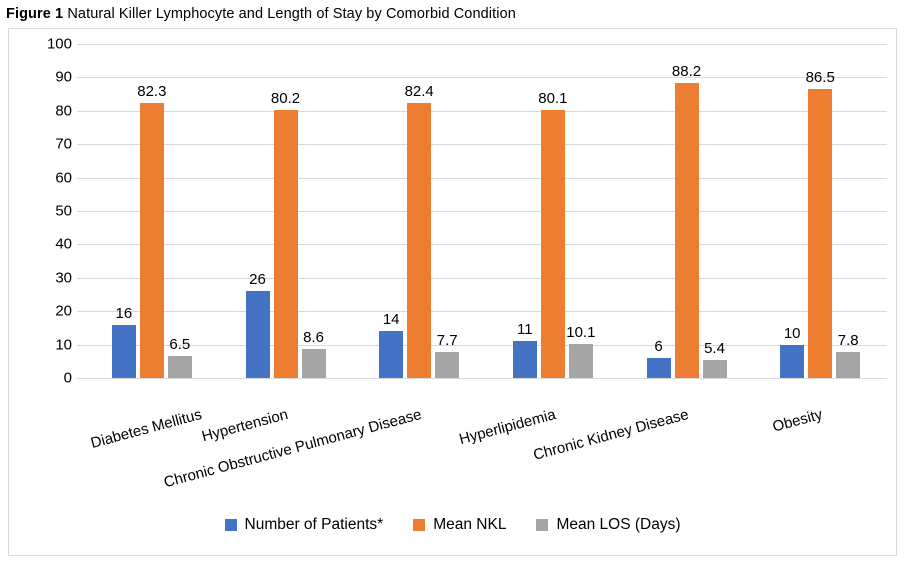 Image resolution: width=904 pixels, height=561 pixels. What do you see at coordinates (180, 345) in the screenshot?
I see `bar-value-label: 6.5` at bounding box center [180, 345].